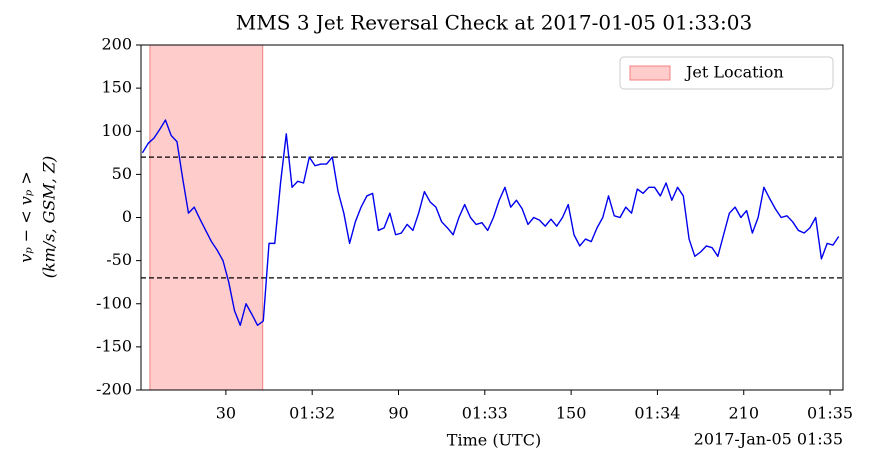  What do you see at coordinates (657, 413) in the screenshot?
I see `x-tick-label: 01:34` at bounding box center [657, 413].